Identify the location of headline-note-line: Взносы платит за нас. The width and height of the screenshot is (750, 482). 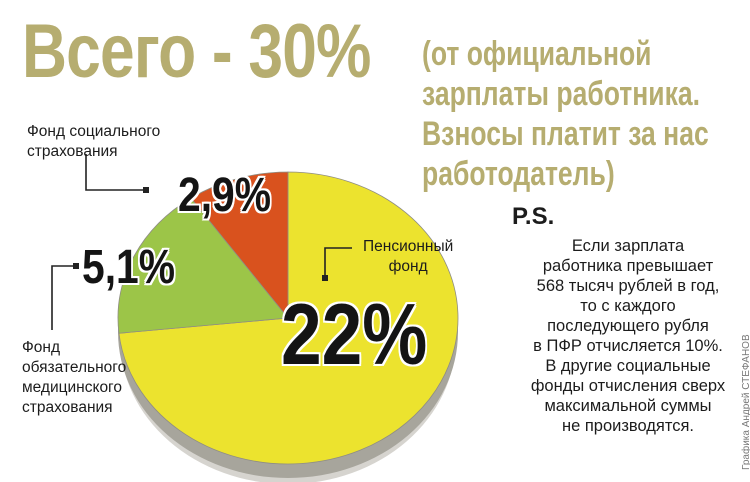
(565, 134).